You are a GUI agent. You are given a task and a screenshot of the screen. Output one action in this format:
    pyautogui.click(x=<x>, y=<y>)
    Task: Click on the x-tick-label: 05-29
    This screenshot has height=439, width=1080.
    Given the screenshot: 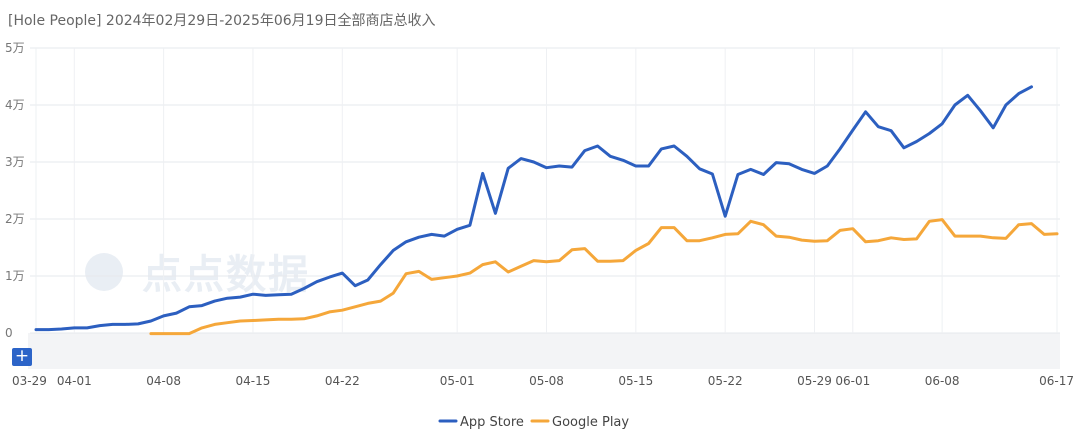 What is the action you would take?
    pyautogui.click(x=814, y=381)
    